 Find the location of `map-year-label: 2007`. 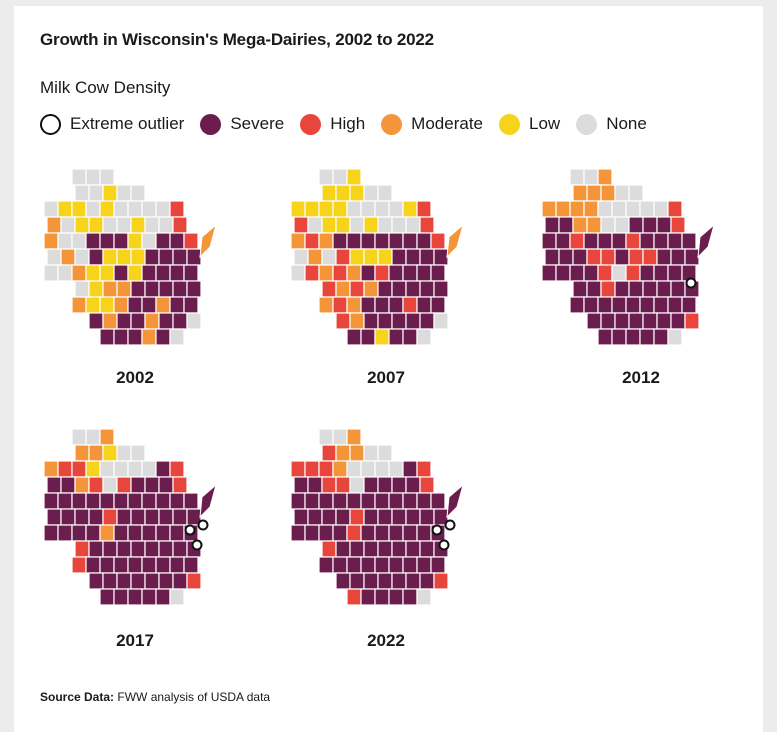

map-year-label: 2007 is located at coordinates (386, 377).